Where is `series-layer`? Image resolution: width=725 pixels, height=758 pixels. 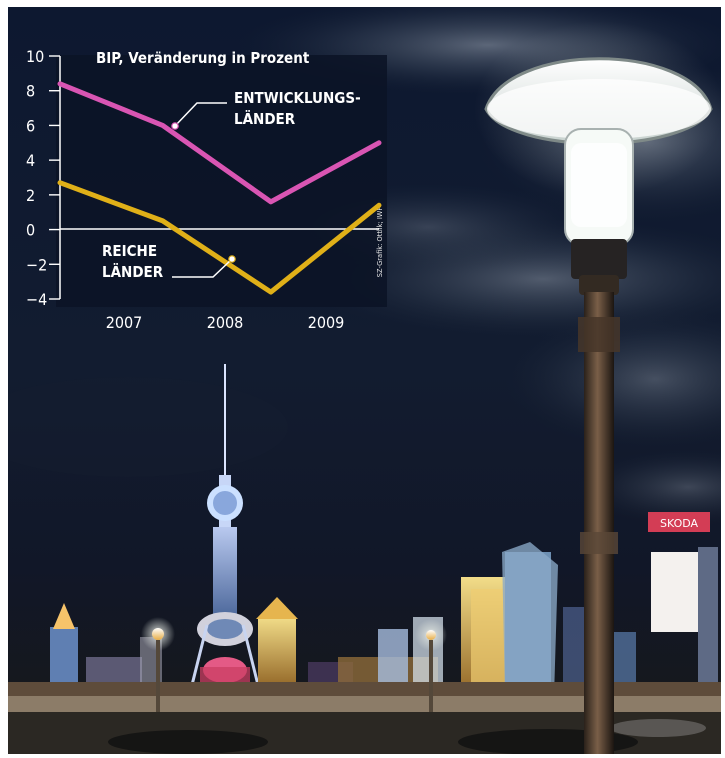 series-layer is located at coordinates (219, 188).